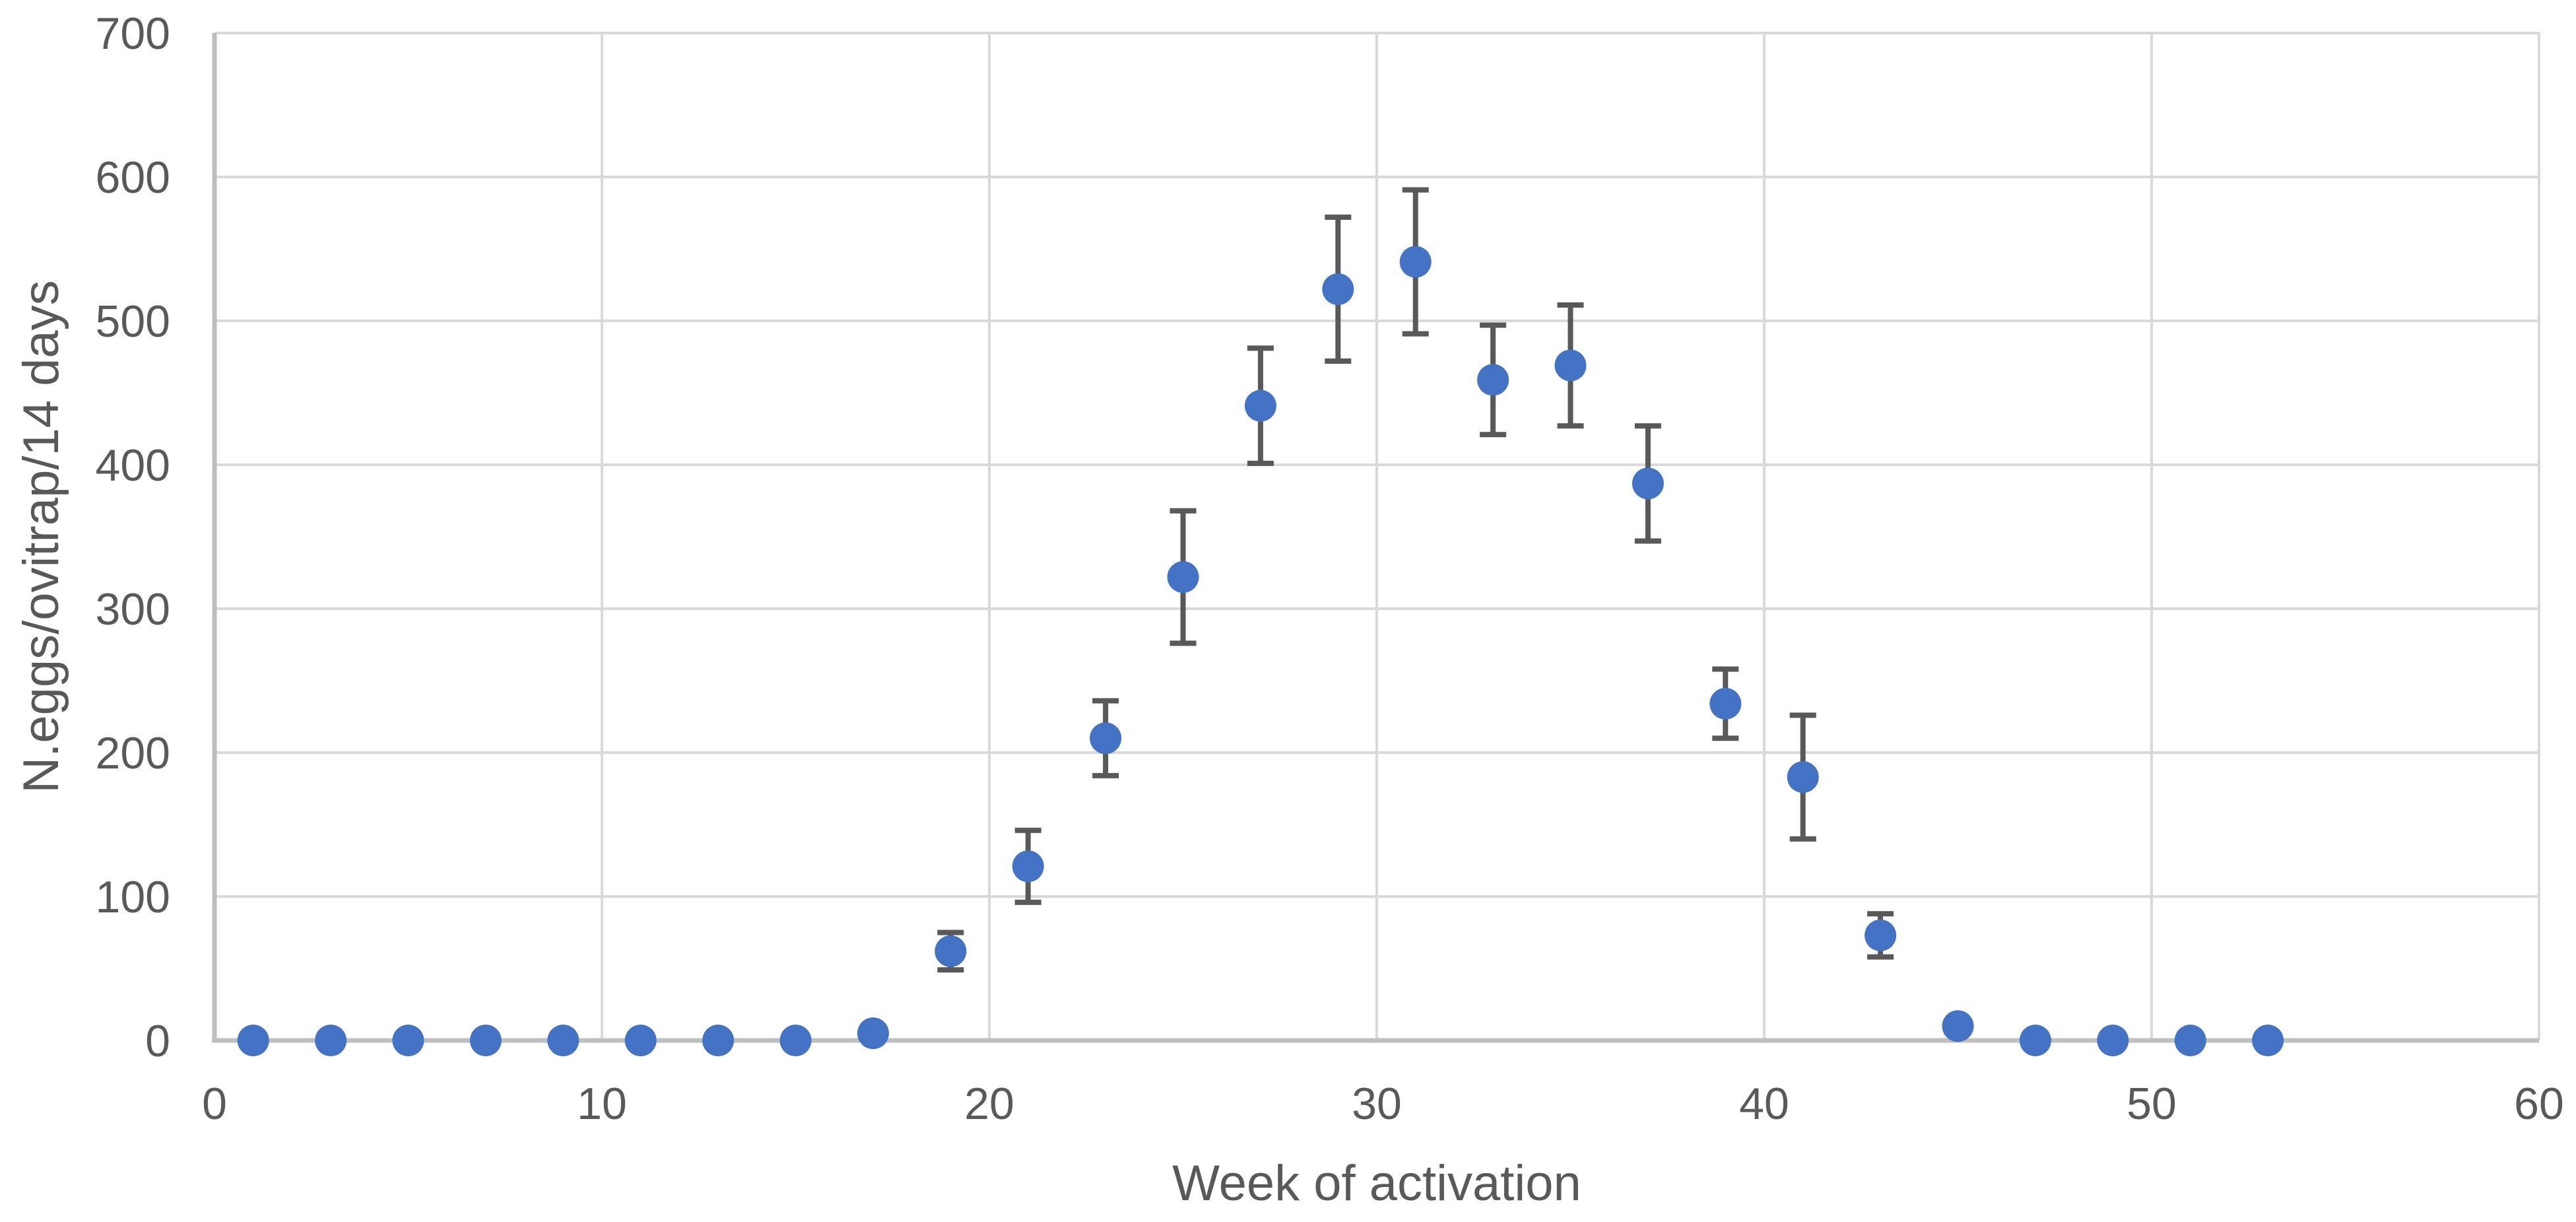 The image size is (2576, 1222). What do you see at coordinates (1764, 1104) in the screenshot?
I see `x-tick-label: 40` at bounding box center [1764, 1104].